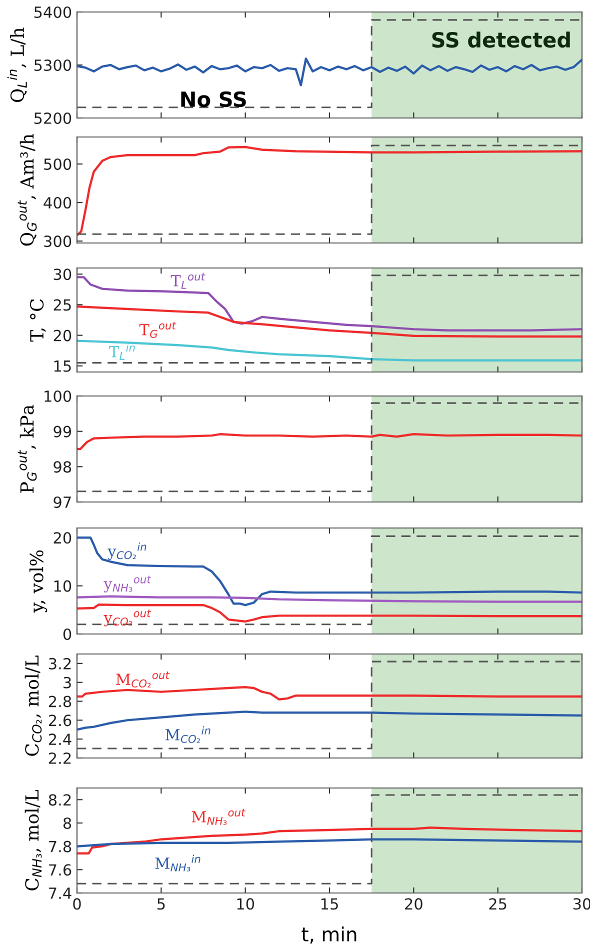 This screenshot has width=590, height=951. Describe the element at coordinates (63, 274) in the screenshot. I see `y-tick-label: 30` at that location.